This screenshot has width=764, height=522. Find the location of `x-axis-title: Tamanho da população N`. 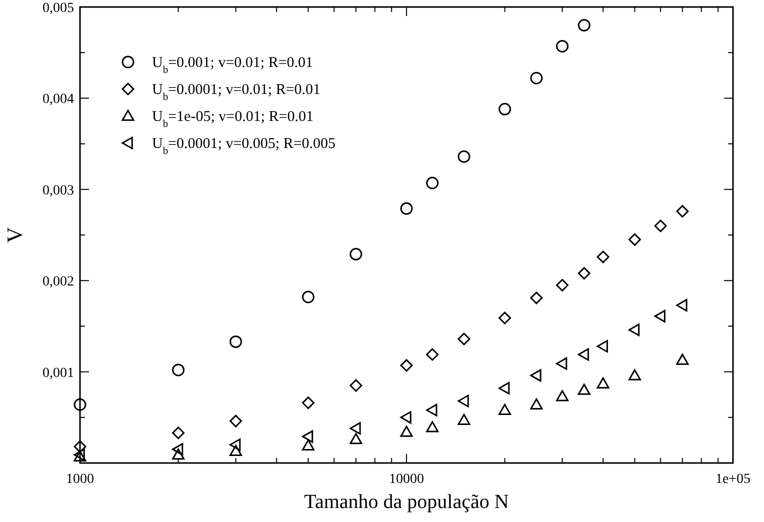

x-axis-title: Tamanho da população N is located at coordinates (406, 502).